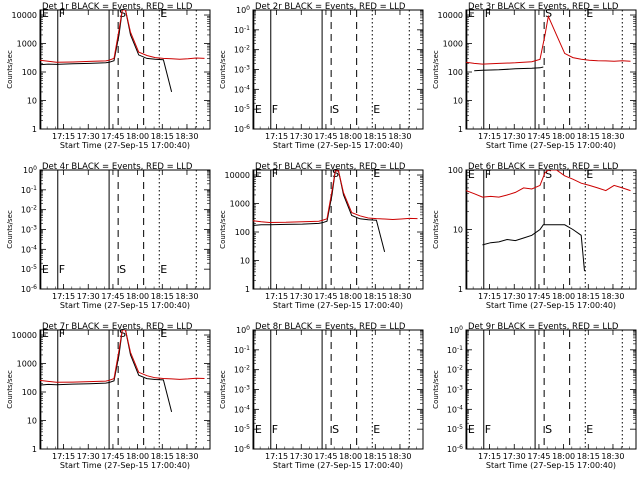 This screenshot has width=640, height=480. Describe the element at coordinates (543, 327) in the screenshot. I see `panel-title: Det 9r BLACK = Events, RED = LLD` at that location.